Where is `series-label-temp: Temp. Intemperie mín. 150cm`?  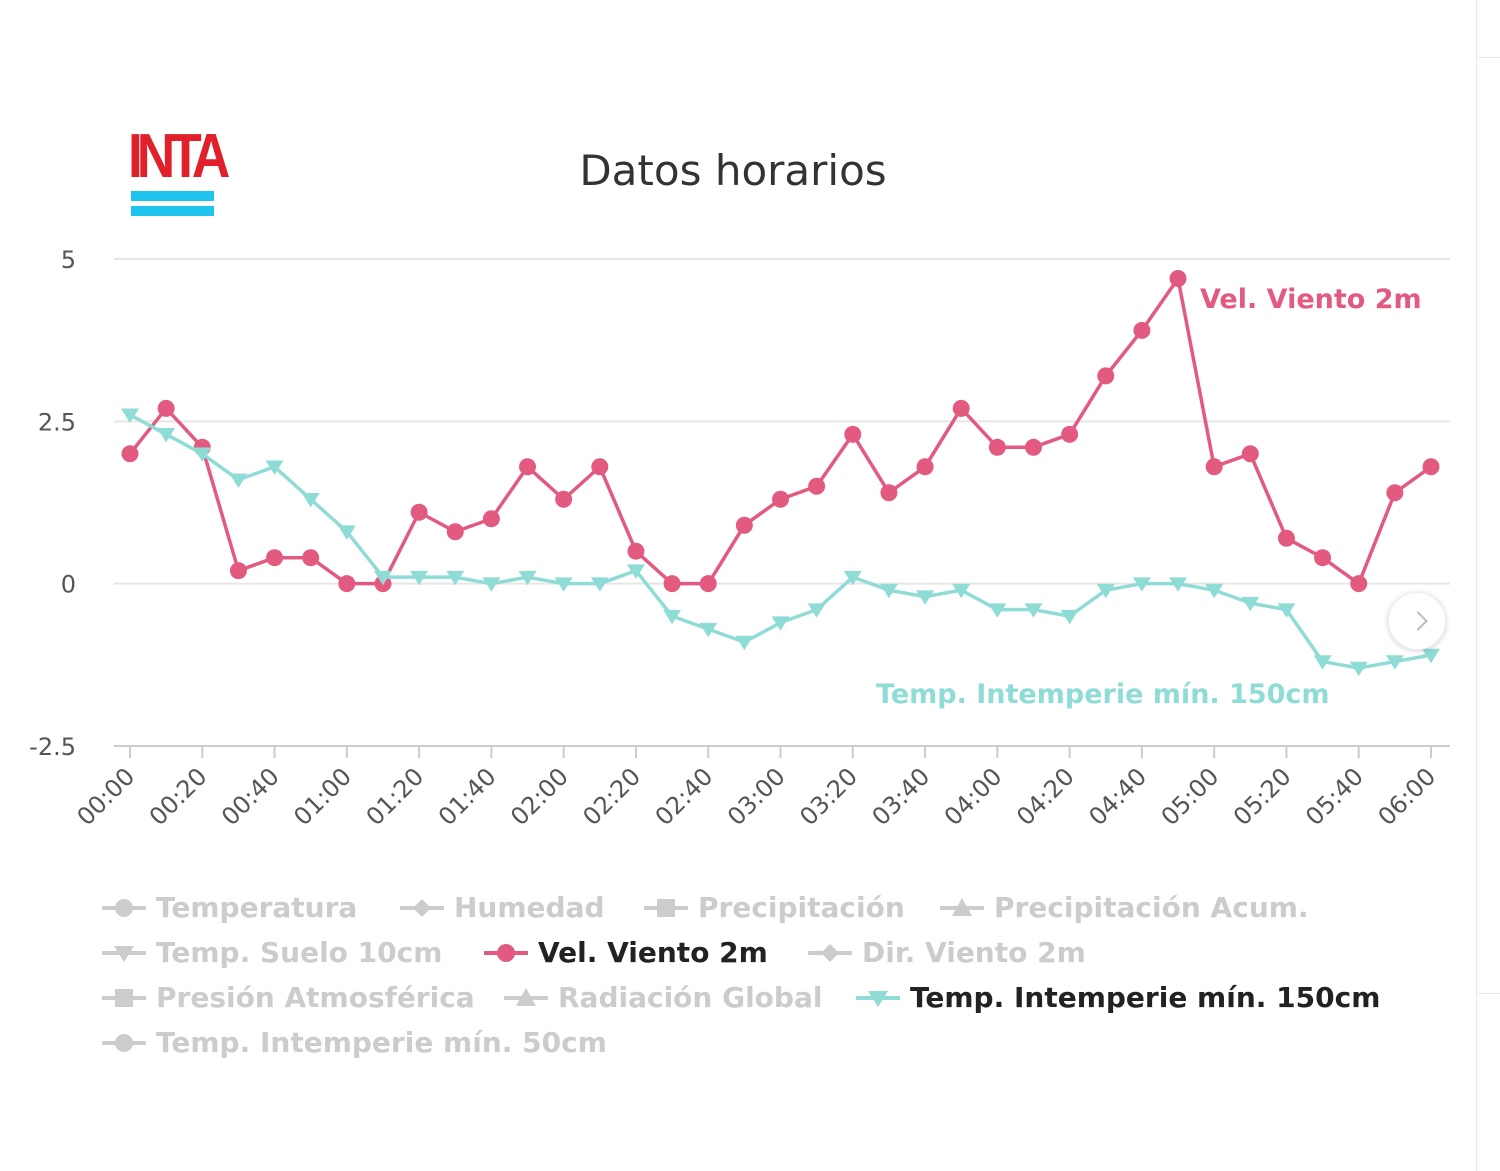 series-label-temp: Temp. Intemperie mín. 150cm is located at coordinates (1103, 694).